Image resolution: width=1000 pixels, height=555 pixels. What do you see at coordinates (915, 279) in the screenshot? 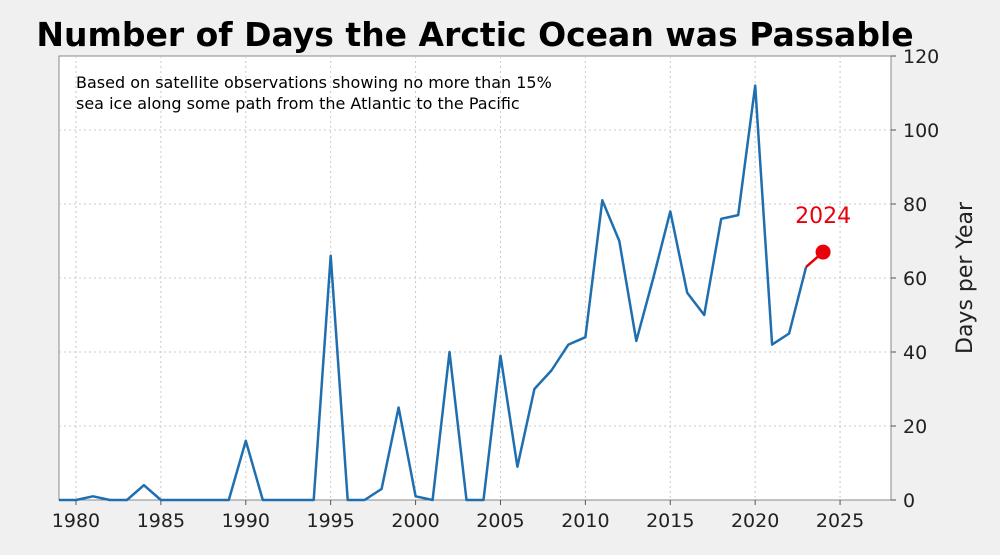
I see `y-tick-label: 60` at bounding box center [915, 279].